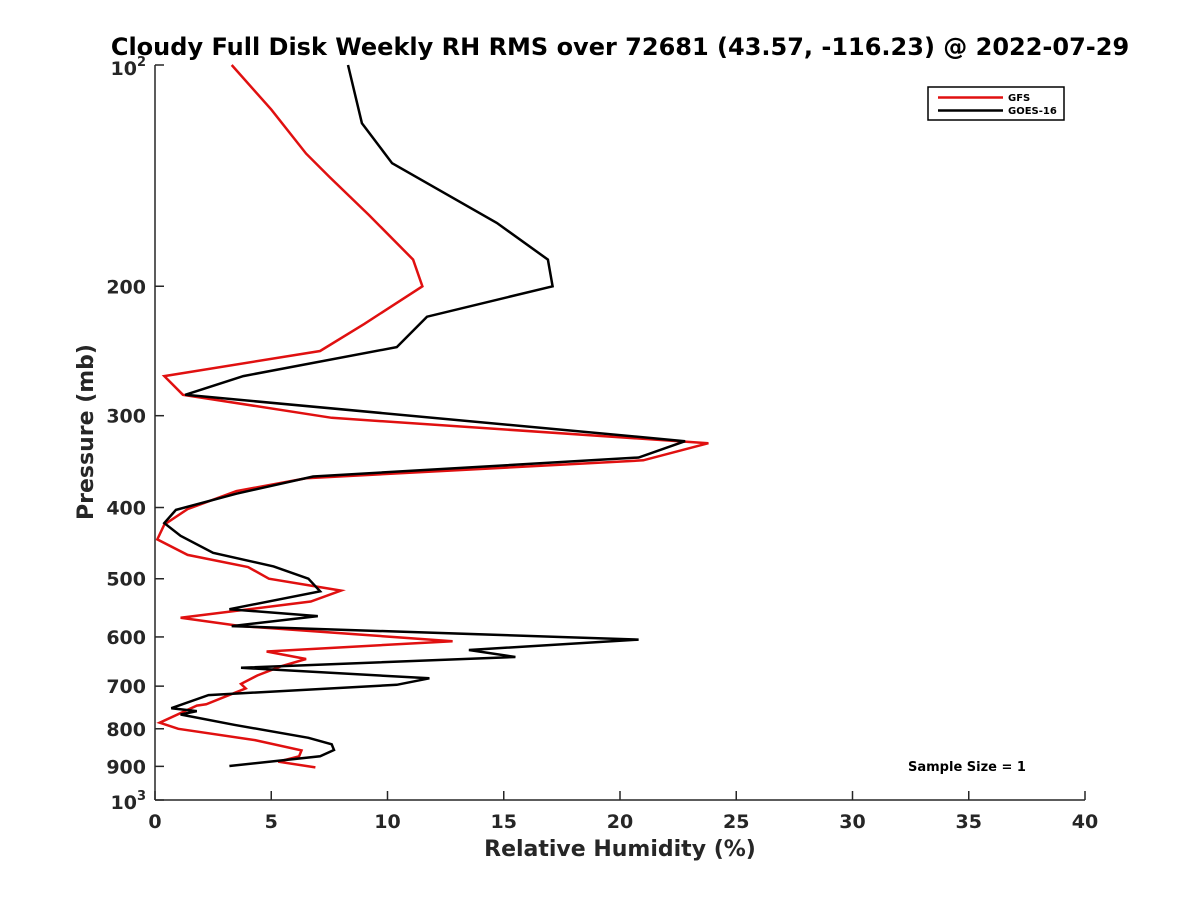 The image size is (1200, 905). Describe the element at coordinates (126, 509) in the screenshot. I see `y-tick-label: 400` at that location.